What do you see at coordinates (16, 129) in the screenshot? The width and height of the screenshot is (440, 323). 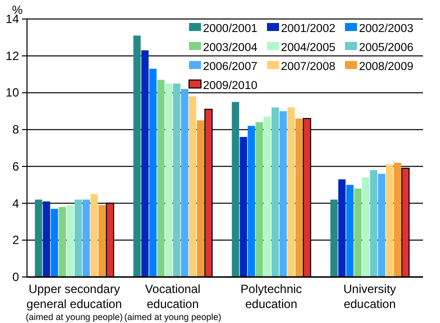 I see `y-tick-label: 8` at bounding box center [16, 129].